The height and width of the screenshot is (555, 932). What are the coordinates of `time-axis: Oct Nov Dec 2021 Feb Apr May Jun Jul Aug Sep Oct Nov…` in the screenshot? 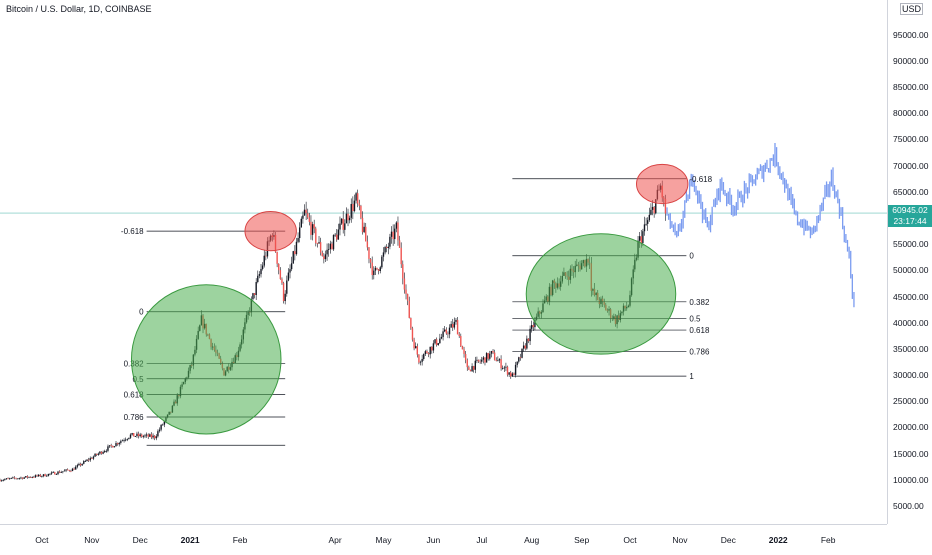 It's located at (443, 537).